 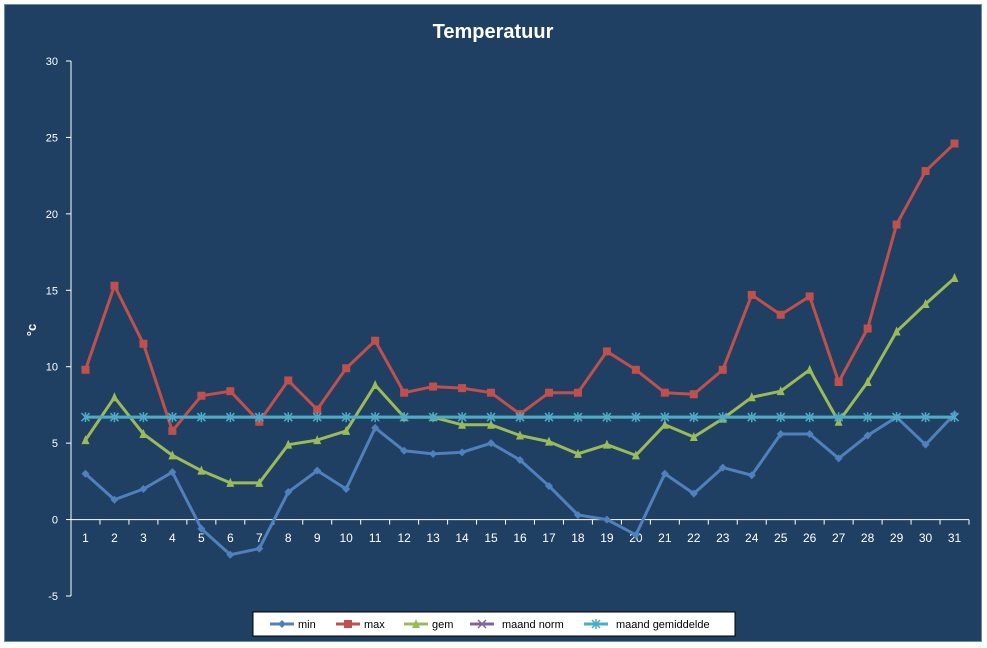 What do you see at coordinates (868, 538) in the screenshot?
I see `x-tick-label: 28` at bounding box center [868, 538].